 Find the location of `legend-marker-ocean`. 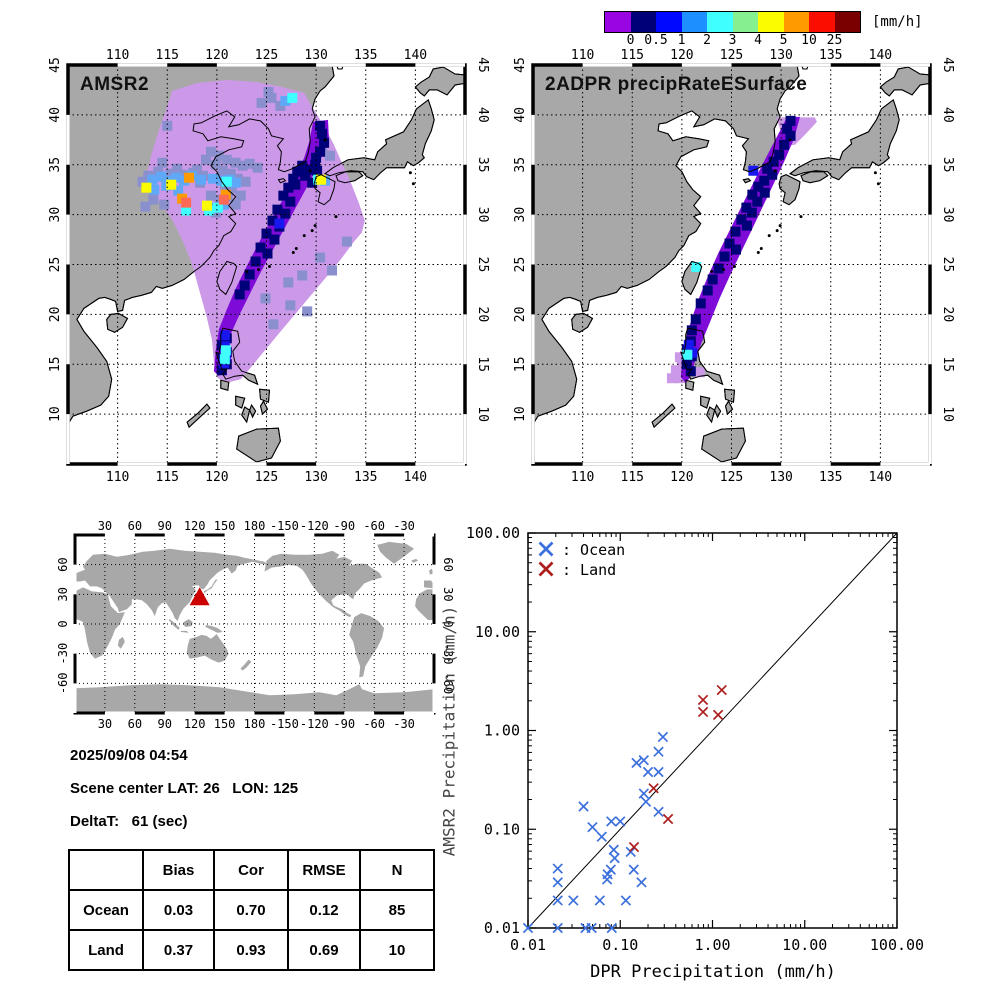

legend-marker-ocean is located at coordinates (546, 549).